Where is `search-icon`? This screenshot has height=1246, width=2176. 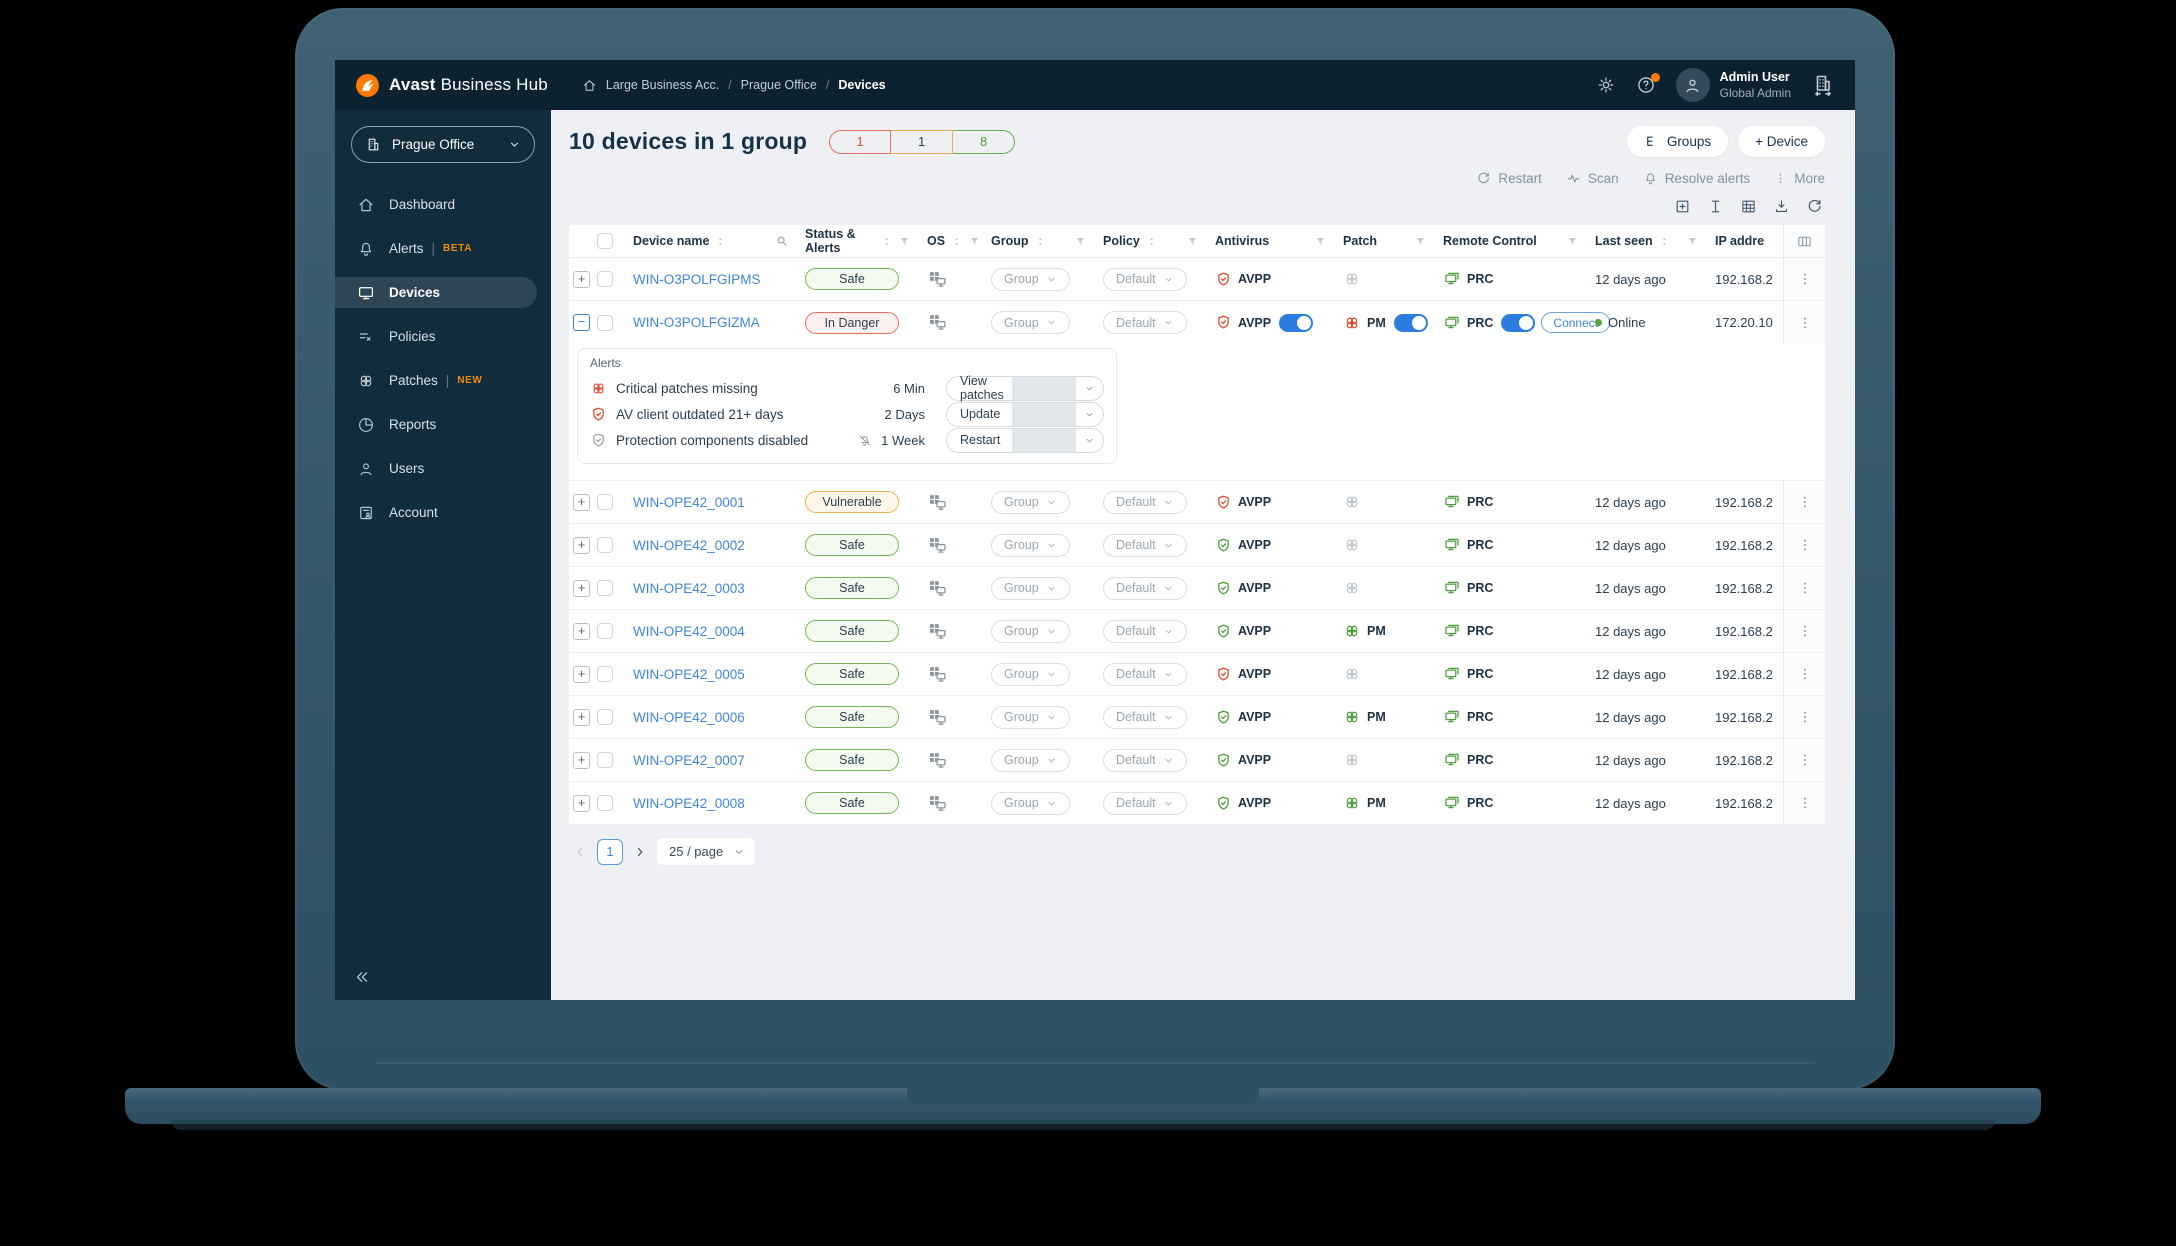 search-icon is located at coordinates (782, 241).